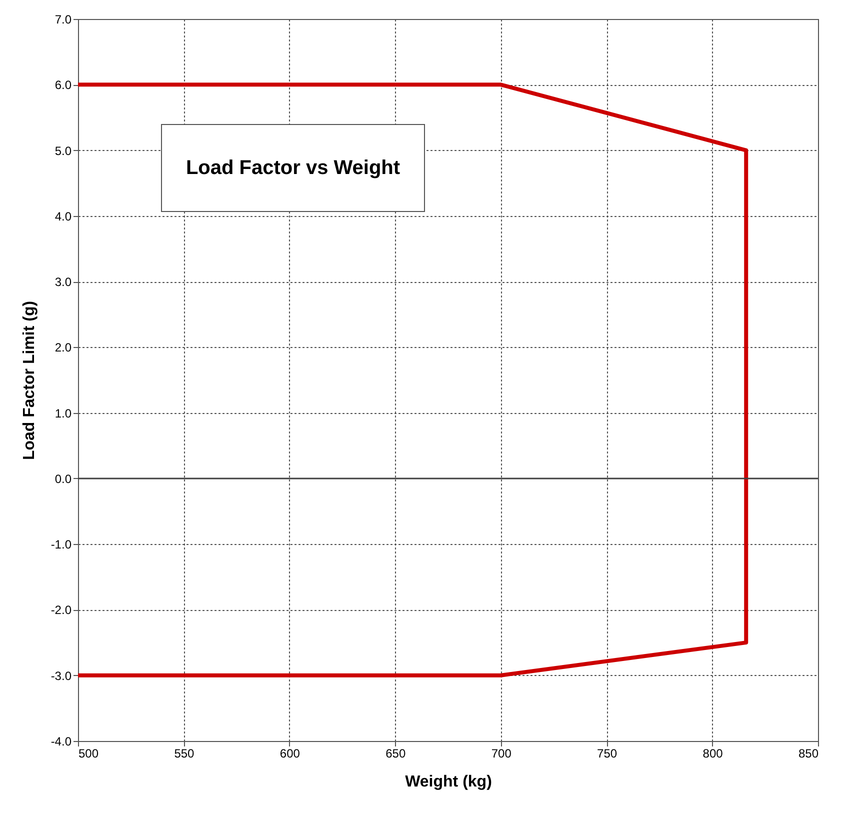 The image size is (847, 823). I want to click on y-tick-label: 4.0, so click(63, 216).